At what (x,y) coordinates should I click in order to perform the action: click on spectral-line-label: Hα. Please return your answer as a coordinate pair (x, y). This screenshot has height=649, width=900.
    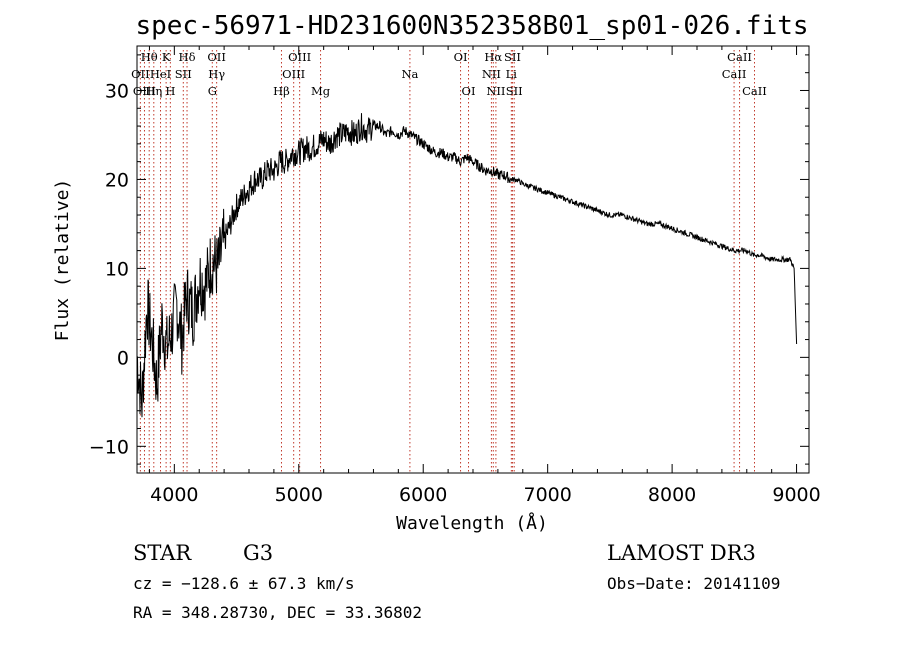
    Looking at the image, I should click on (493, 57).